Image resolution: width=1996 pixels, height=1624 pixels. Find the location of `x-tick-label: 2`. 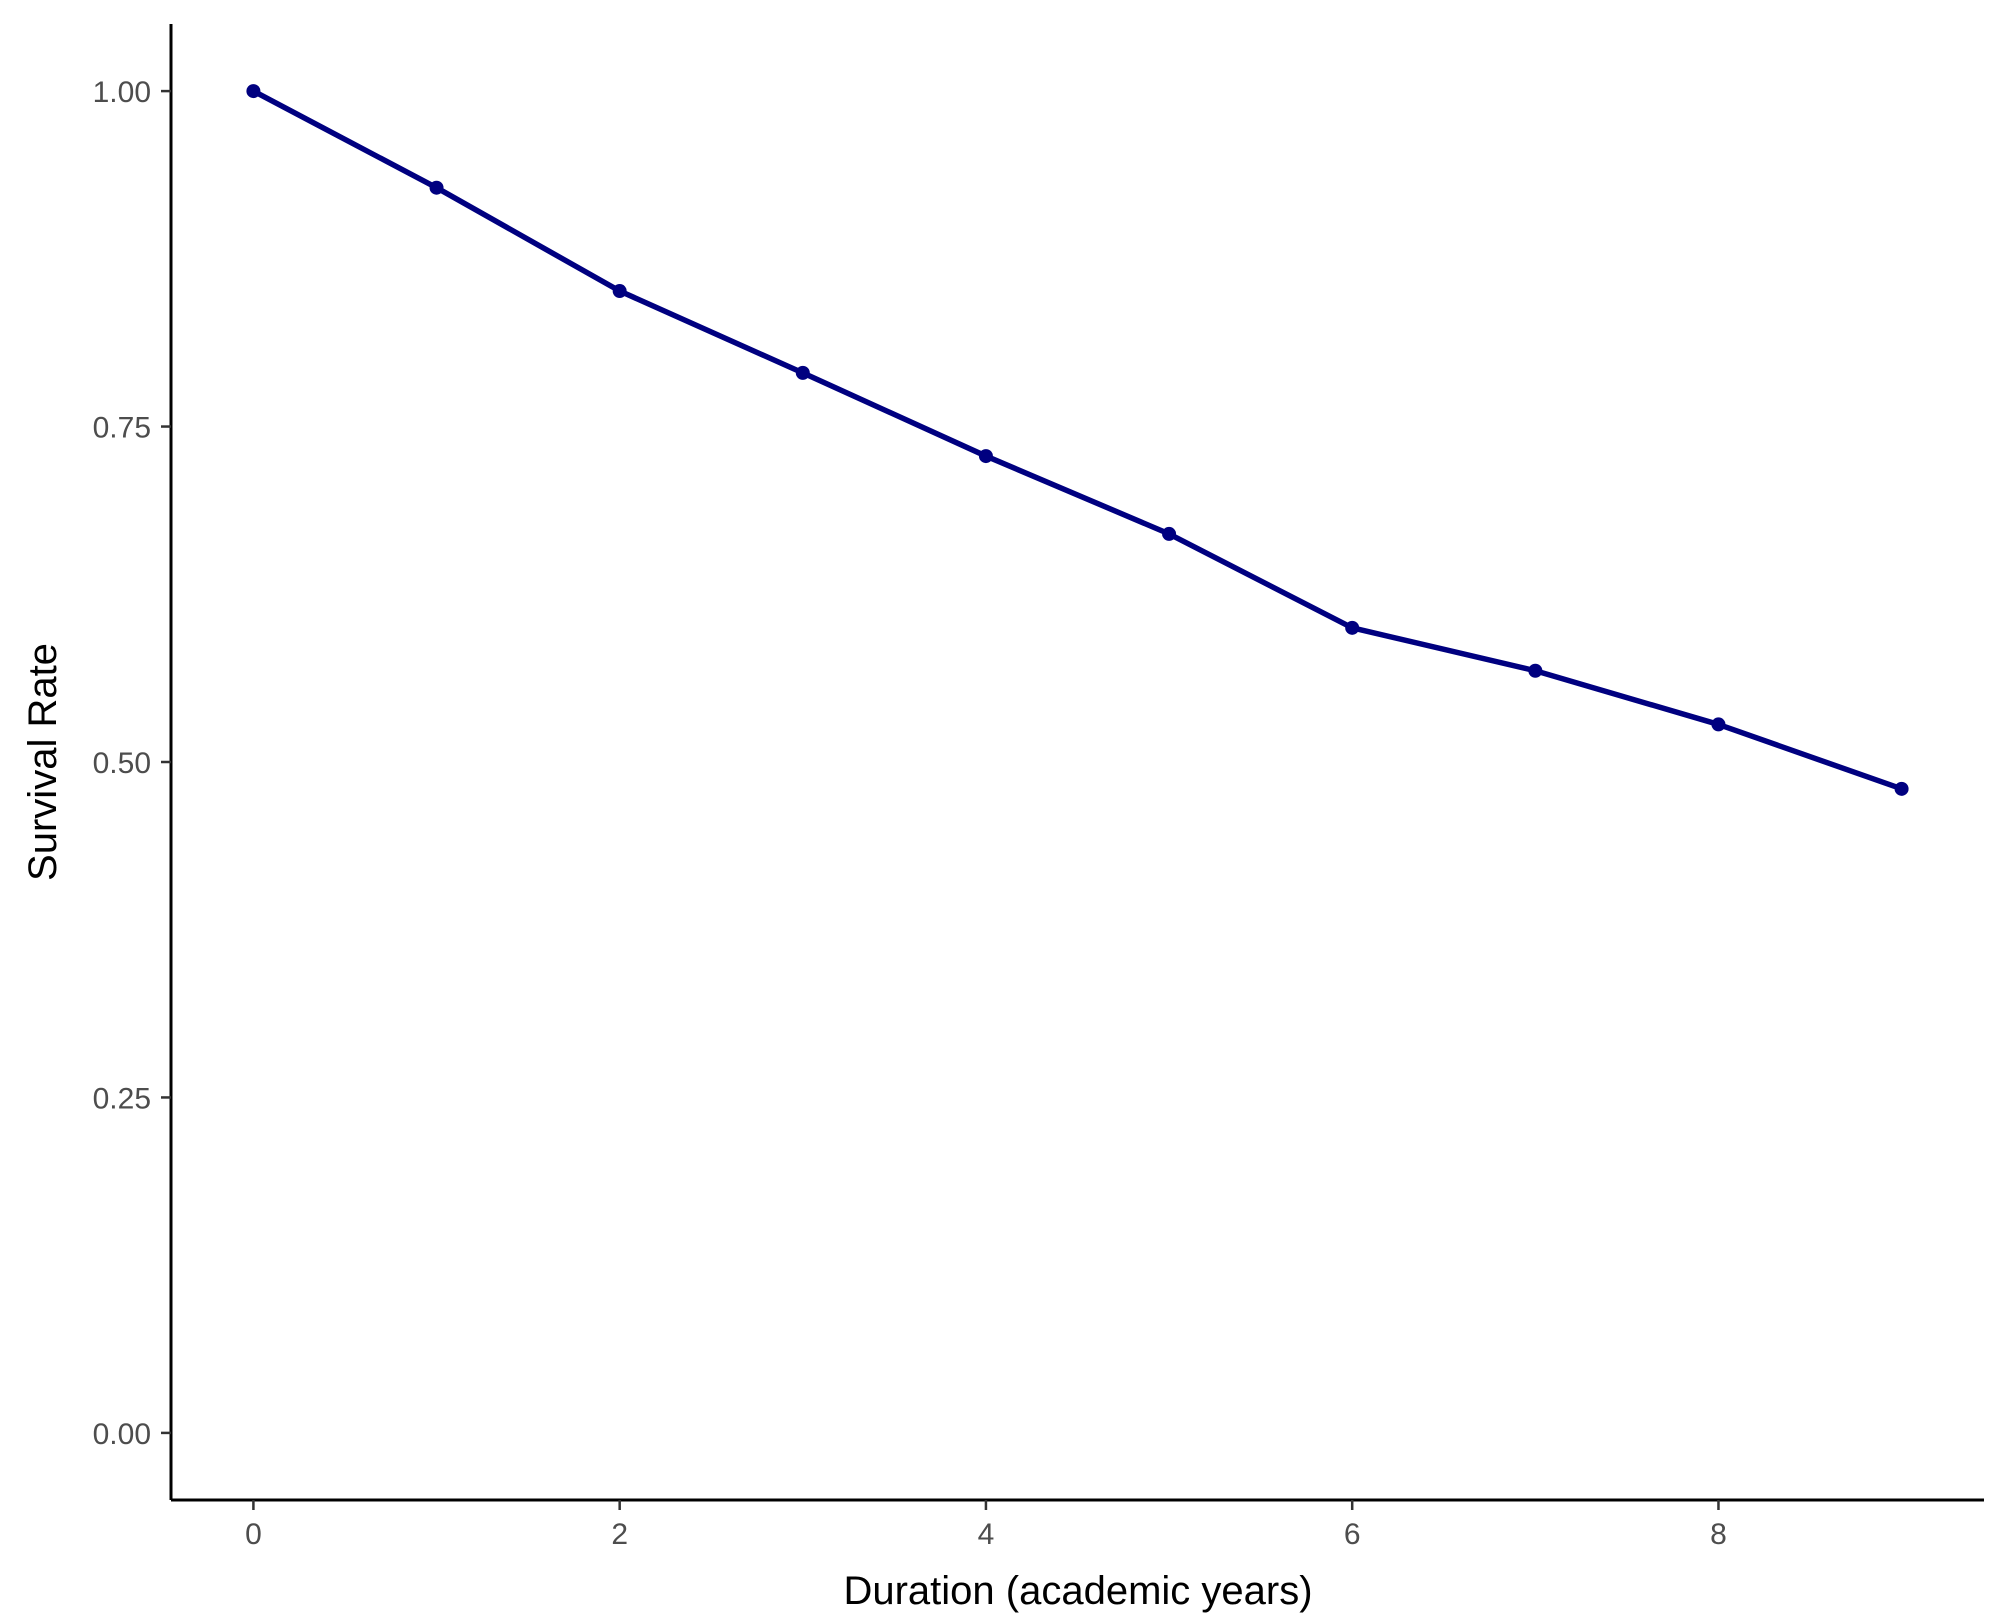

x-tick-label: 2 is located at coordinates (619, 1534).